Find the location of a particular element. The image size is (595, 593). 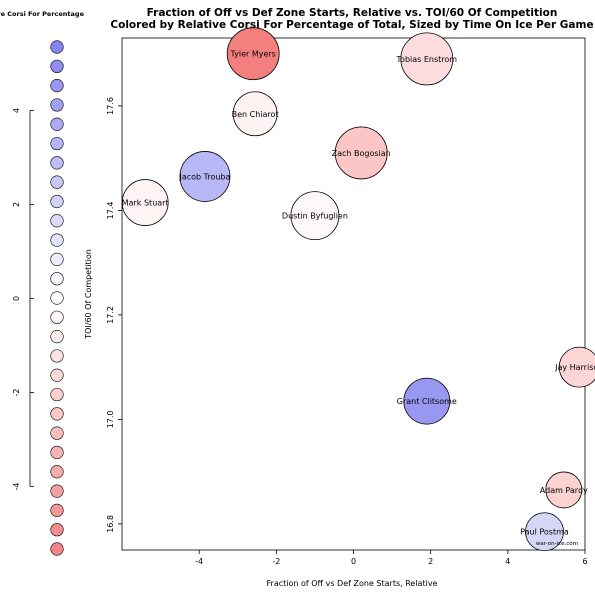

bubble-label: Ben Chiarot is located at coordinates (255, 114).